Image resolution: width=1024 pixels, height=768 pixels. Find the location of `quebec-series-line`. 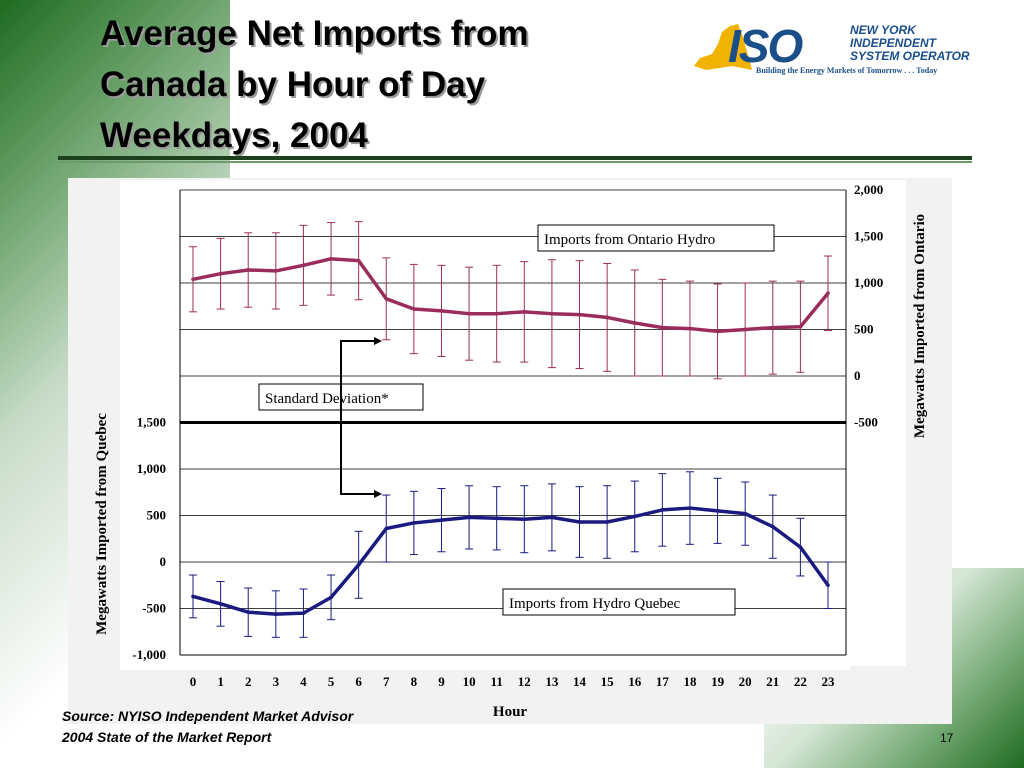

quebec-series-line is located at coordinates (511, 561).